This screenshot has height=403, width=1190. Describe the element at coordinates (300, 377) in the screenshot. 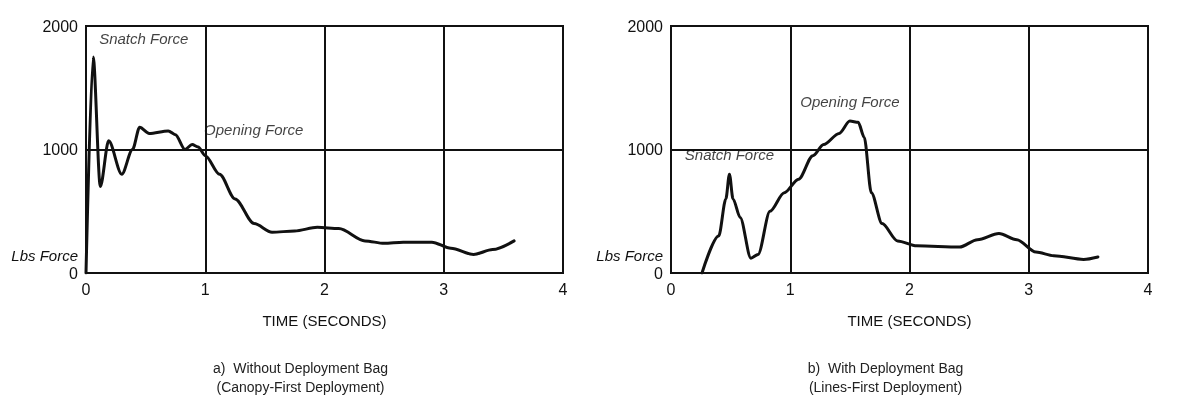

I see `text: a) Without Deployment Bag (Canopy-First Deployment)` at that location.